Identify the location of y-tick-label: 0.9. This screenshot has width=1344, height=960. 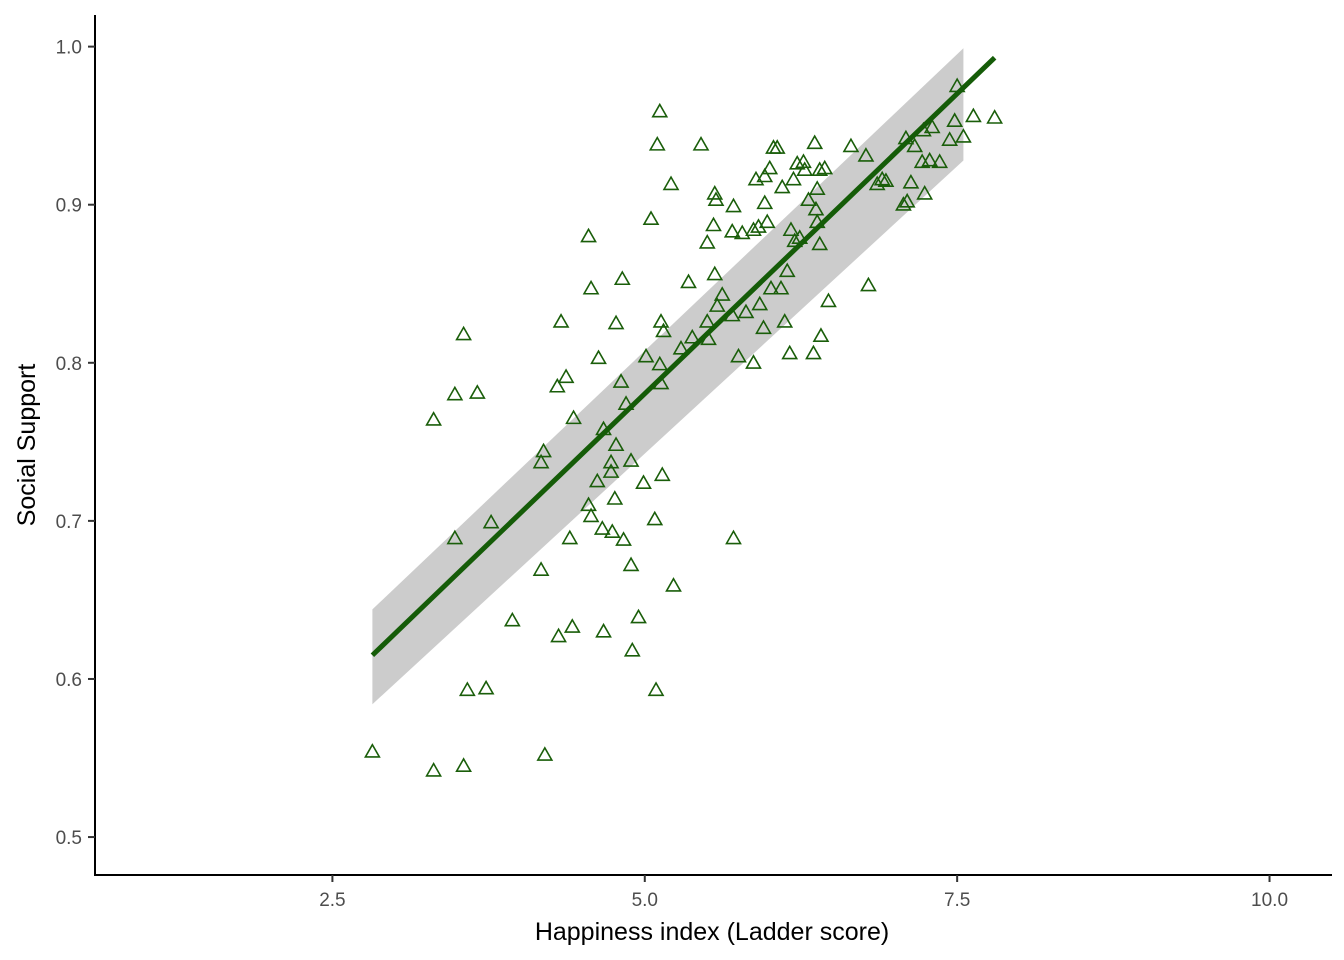
(69, 206).